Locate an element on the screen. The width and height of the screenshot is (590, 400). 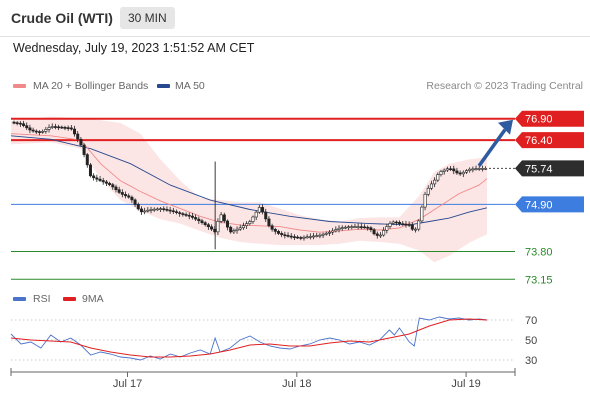
ma20-legend-label: MA 20 + Bollinger Bands is located at coordinates (91, 86).